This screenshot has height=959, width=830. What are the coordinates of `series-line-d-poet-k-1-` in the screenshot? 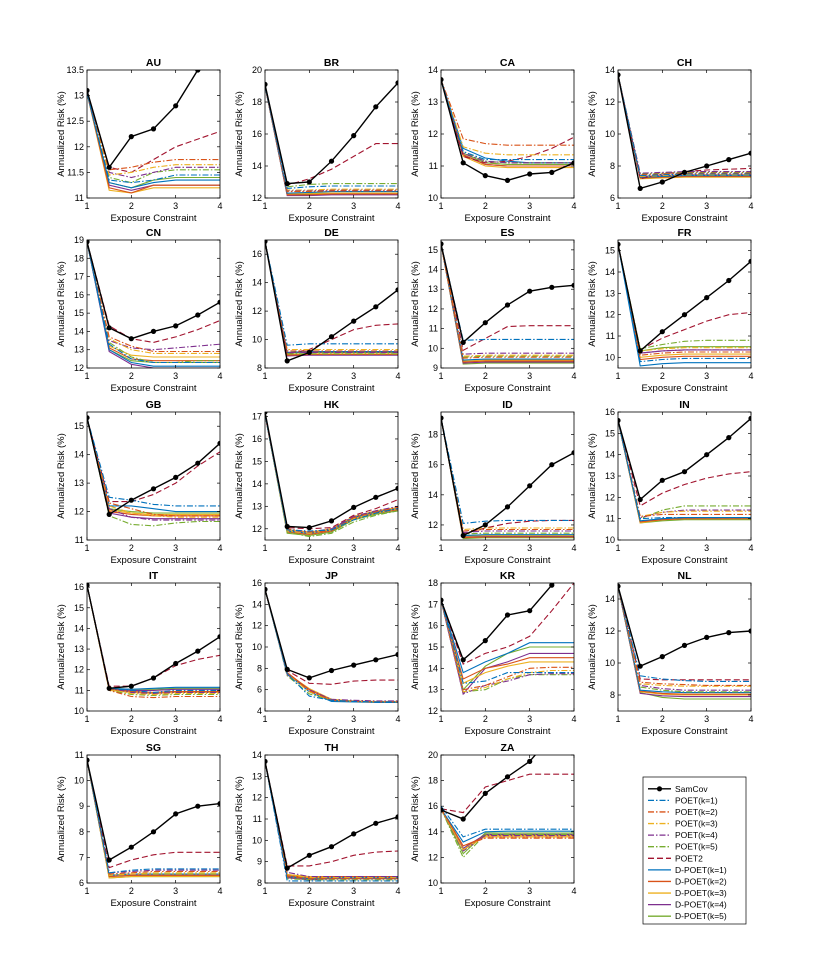 It's located at (153, 140).